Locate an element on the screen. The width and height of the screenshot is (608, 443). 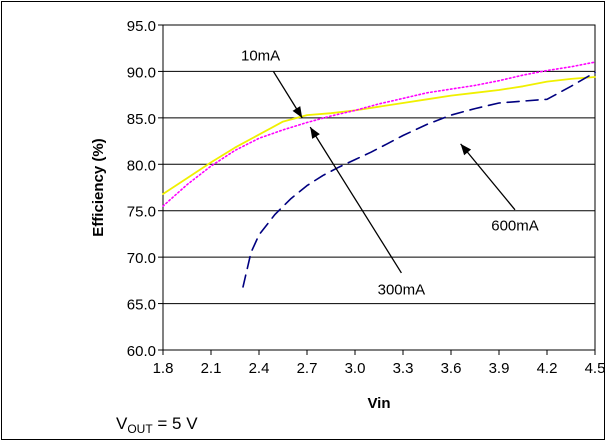
x-tick-label: 3.3 is located at coordinates (403, 368).